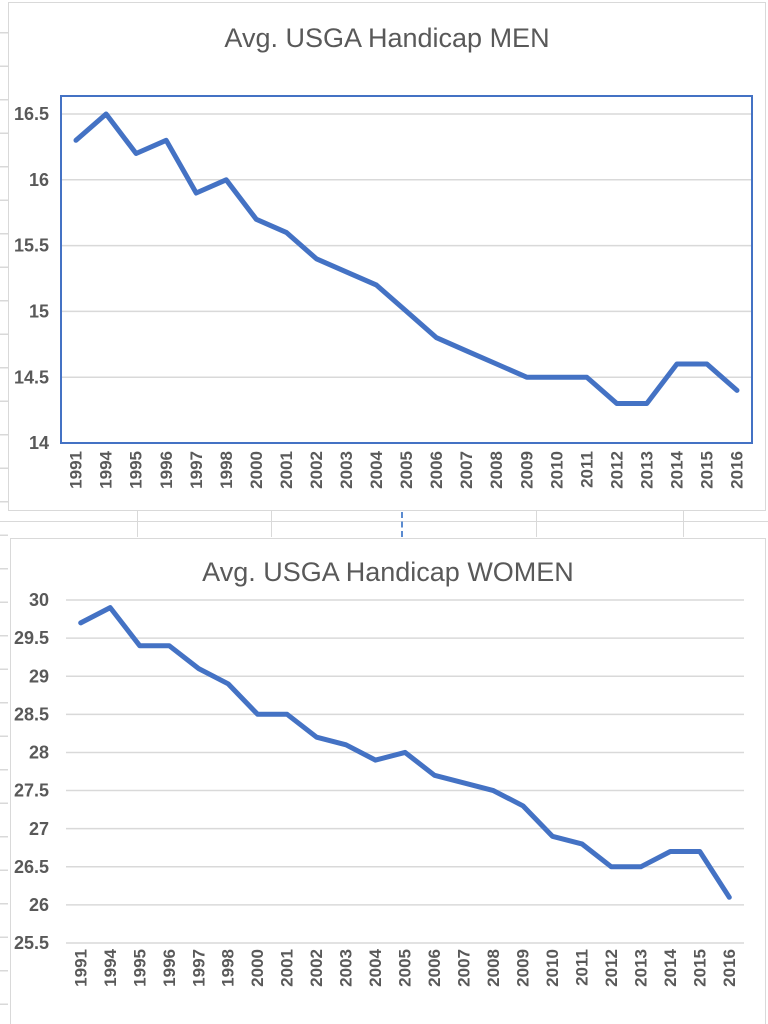 This screenshot has height=1024, width=768. Describe the element at coordinates (31, 714) in the screenshot. I see `y-axis-tick-label: 28.5` at that location.